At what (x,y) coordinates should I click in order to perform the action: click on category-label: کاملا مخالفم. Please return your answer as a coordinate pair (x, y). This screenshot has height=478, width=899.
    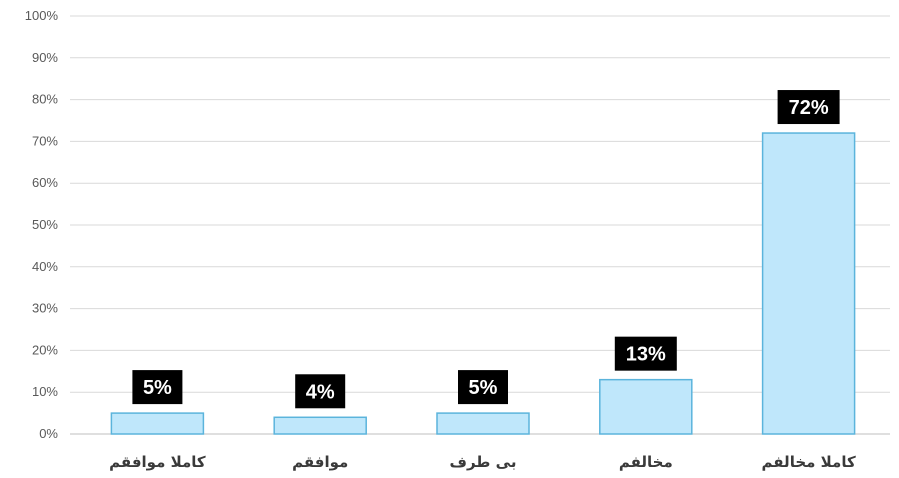
    Looking at the image, I should click on (809, 462).